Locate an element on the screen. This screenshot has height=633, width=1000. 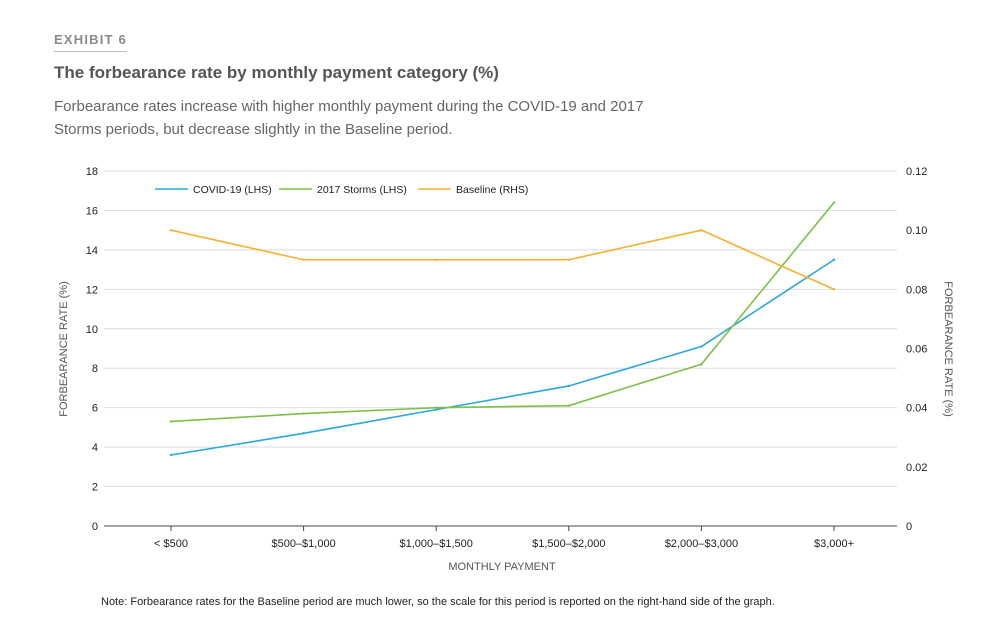
legend-label: 2017 Storms (LHS) is located at coordinates (362, 190).